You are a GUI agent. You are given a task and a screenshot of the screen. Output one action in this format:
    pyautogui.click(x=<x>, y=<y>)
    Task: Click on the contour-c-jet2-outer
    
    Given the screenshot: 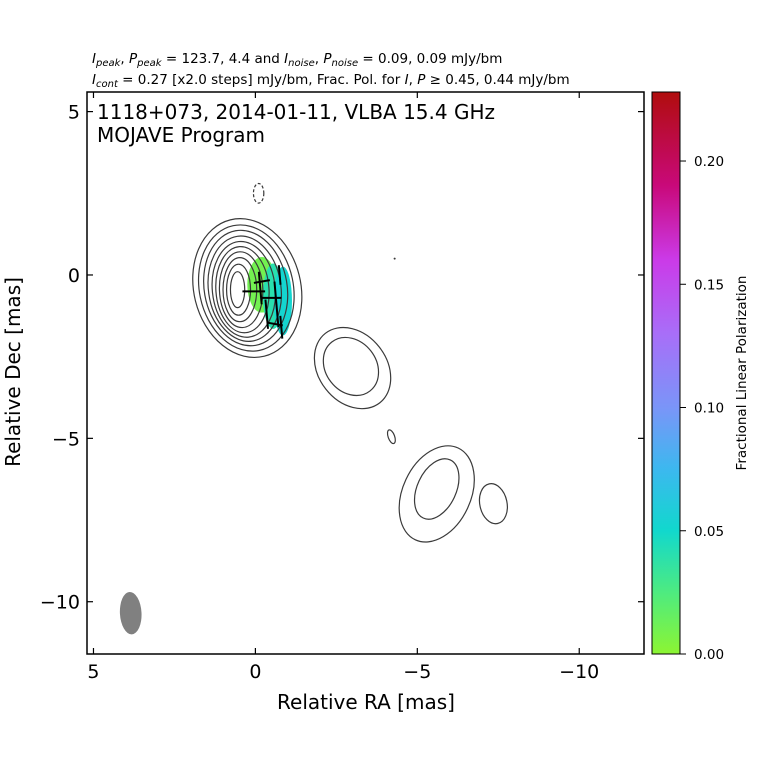 What is the action you would take?
    pyautogui.click(x=436, y=494)
    